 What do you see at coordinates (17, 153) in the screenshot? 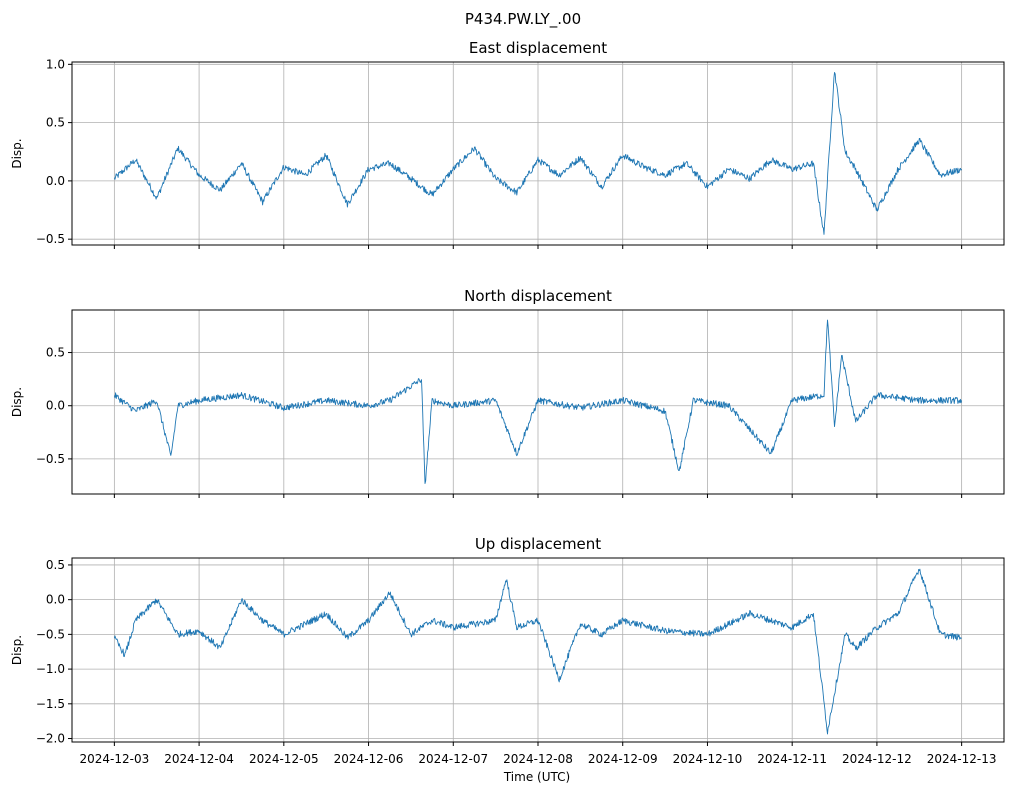
I see `east-y-axis-label: Disp.` at bounding box center [17, 153].